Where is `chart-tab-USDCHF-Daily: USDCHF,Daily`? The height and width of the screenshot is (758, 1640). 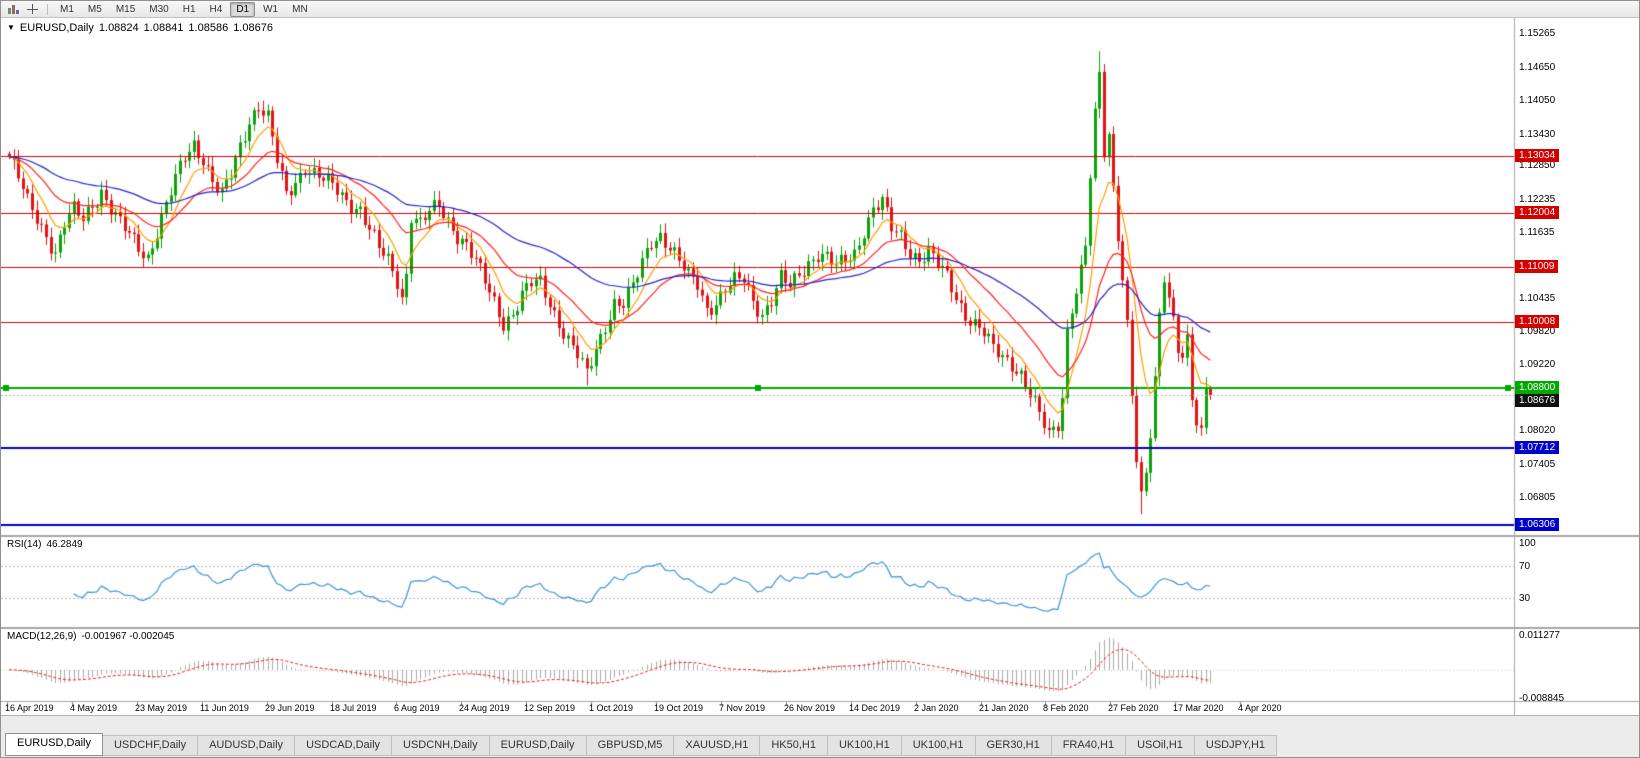 chart-tab-USDCHF-Daily: USDCHF,Daily is located at coordinates (150, 745).